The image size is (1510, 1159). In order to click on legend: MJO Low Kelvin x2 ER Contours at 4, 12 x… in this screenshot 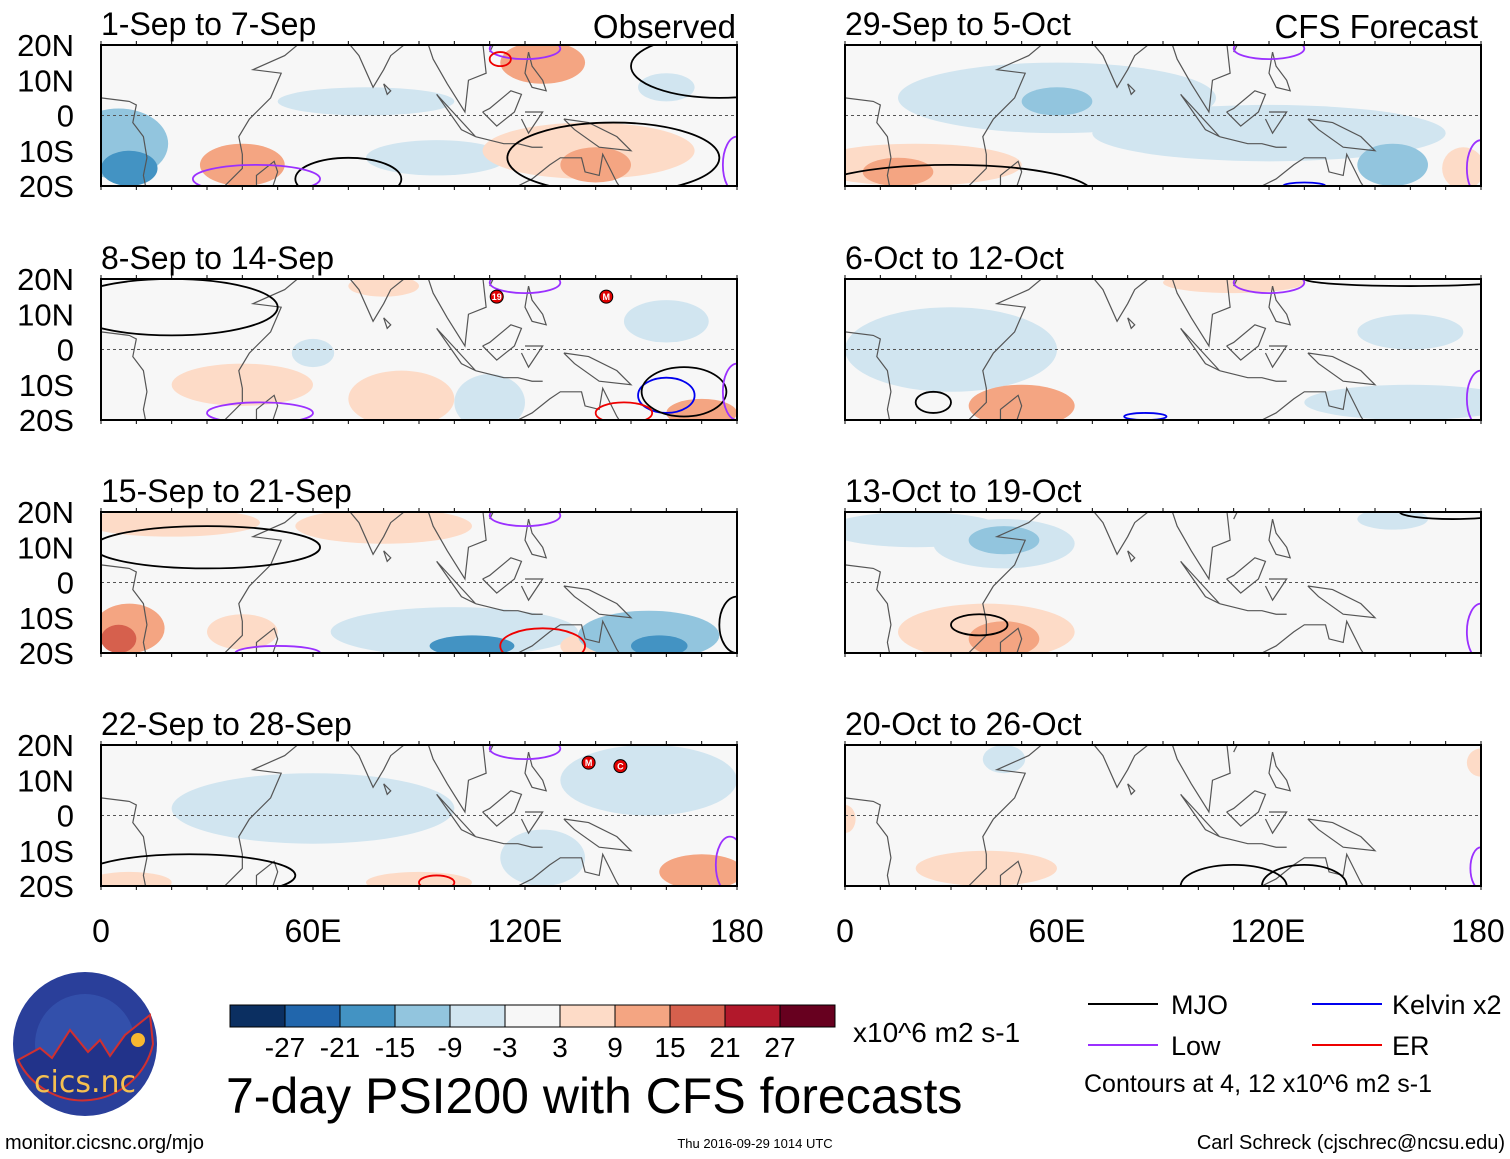, I will do `click(1293, 1044)`.